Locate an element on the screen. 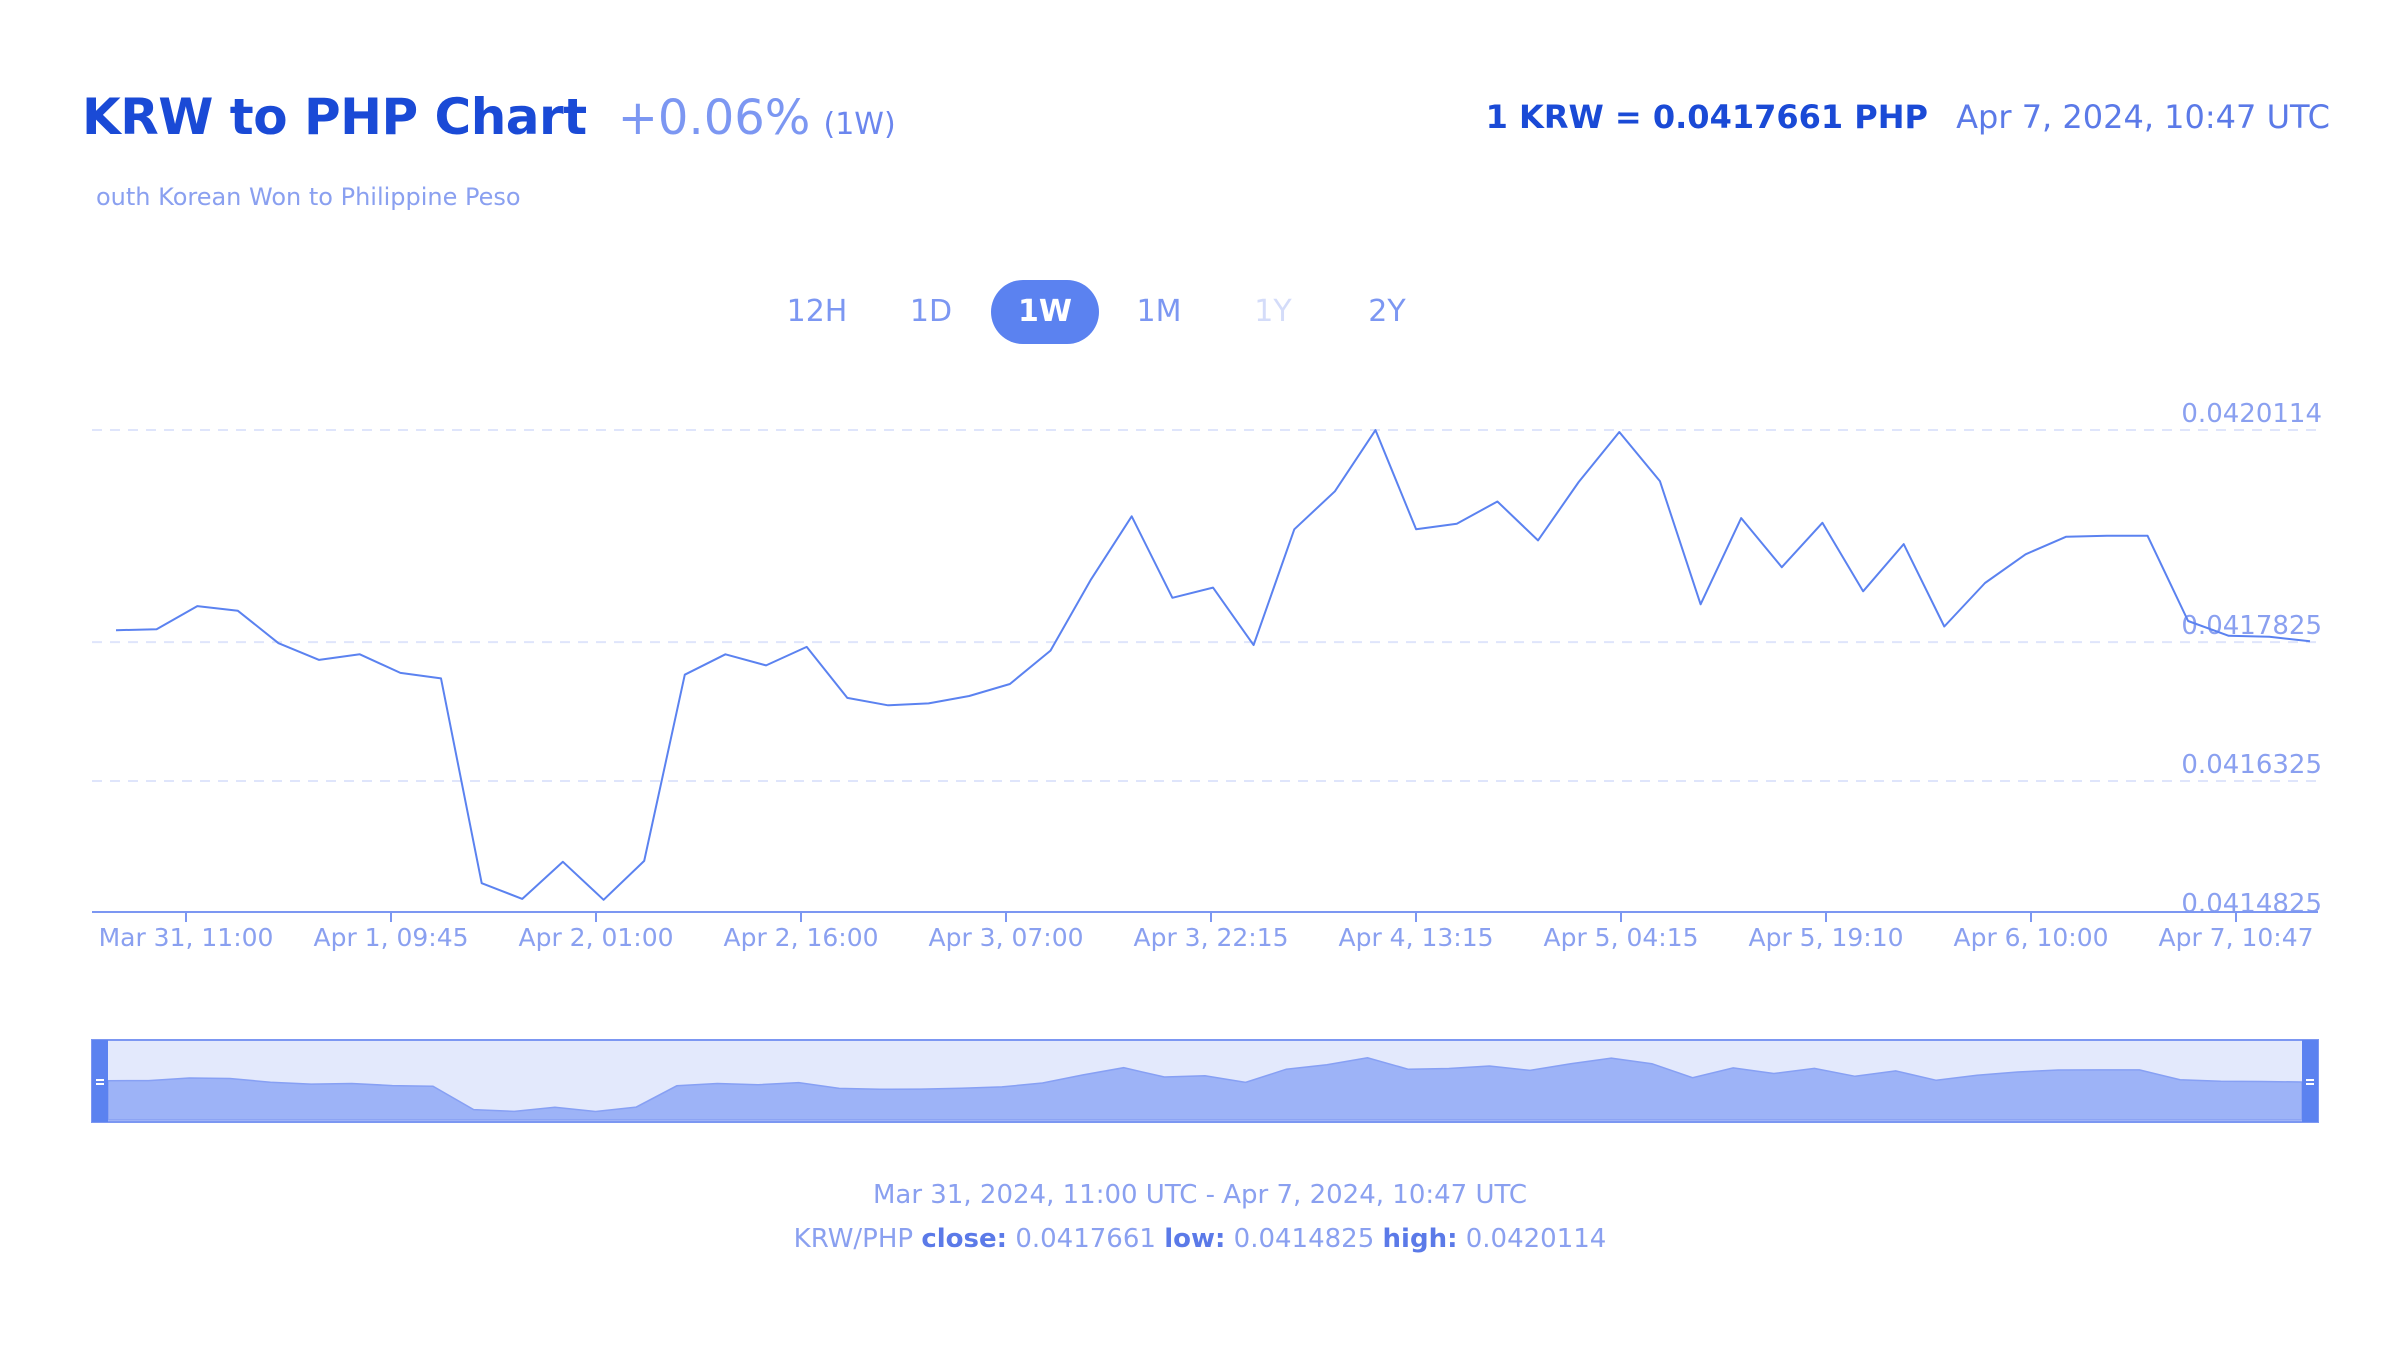 This screenshot has height=1350, width=2400. y-tick-label: 0.0414825 is located at coordinates (2251, 904).